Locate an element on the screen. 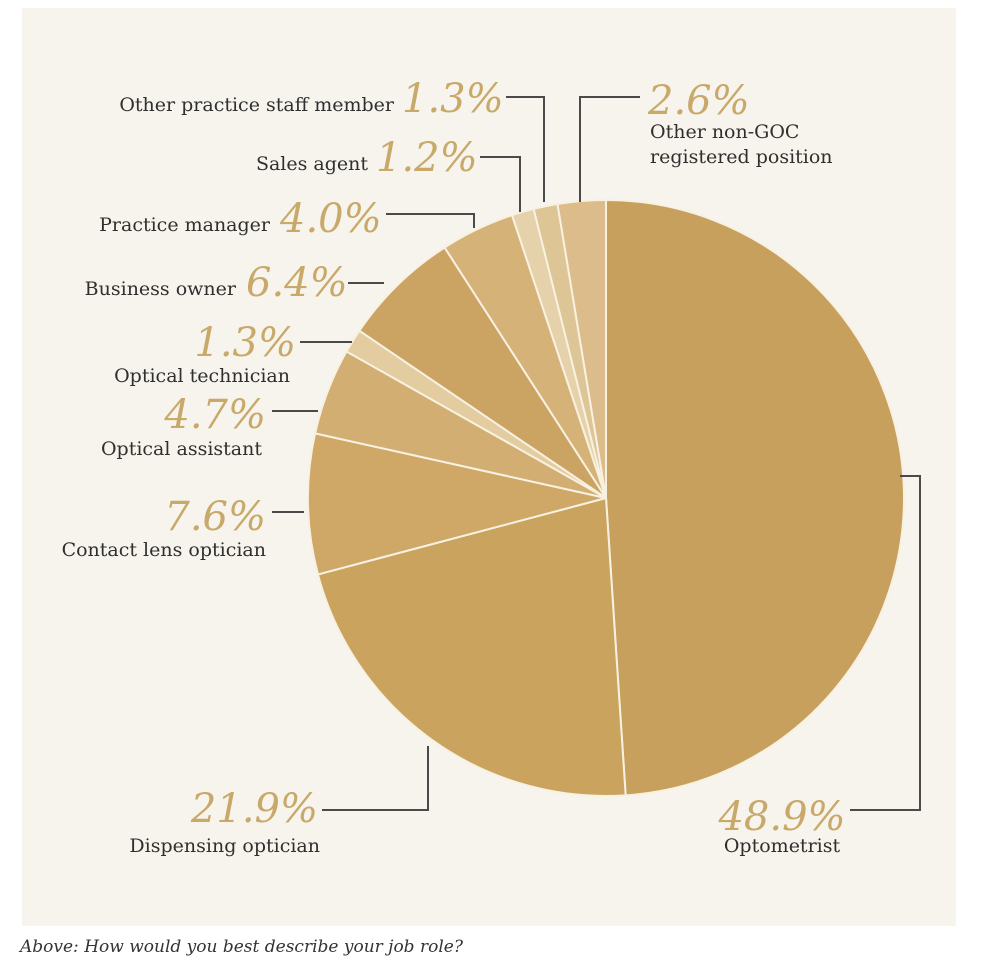  category-label-practice-manager: Practice manager is located at coordinates (185, 225).